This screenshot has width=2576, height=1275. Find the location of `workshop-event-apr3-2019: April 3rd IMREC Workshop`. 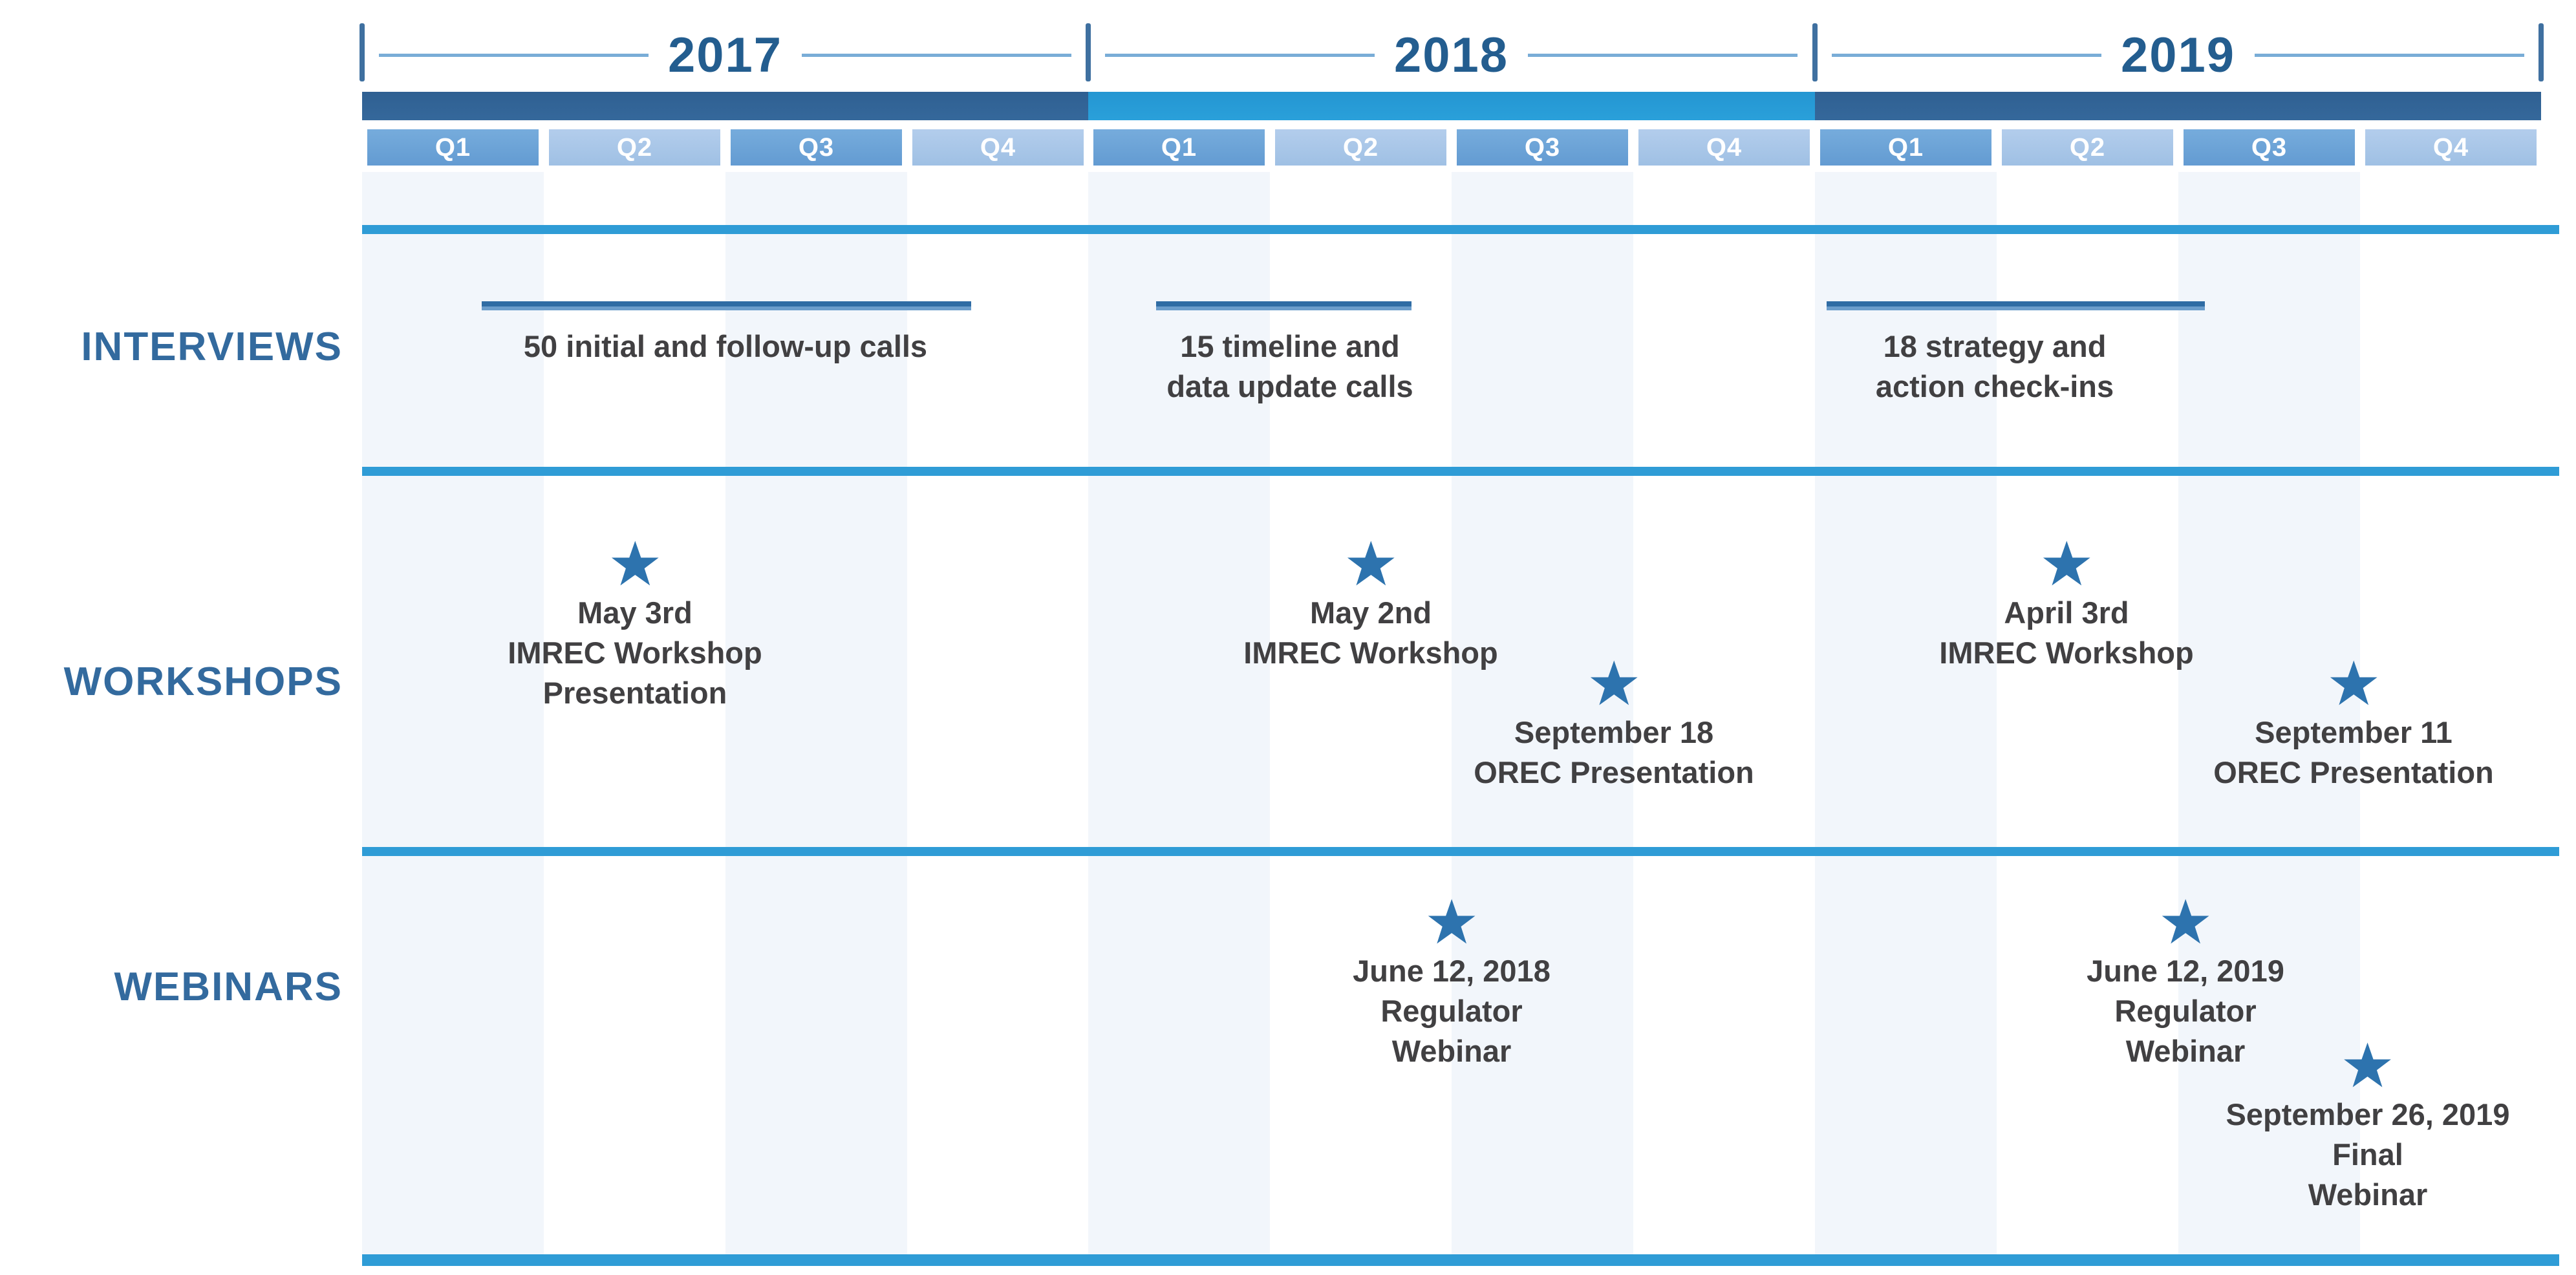

workshop-event-apr3-2019: April 3rd IMREC Workshop is located at coordinates (2066, 606).